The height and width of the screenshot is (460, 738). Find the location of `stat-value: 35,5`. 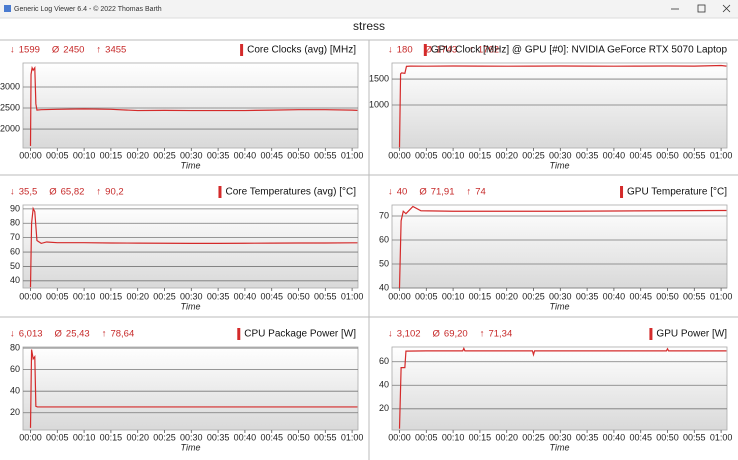

stat-value: 35,5 is located at coordinates (28, 192).